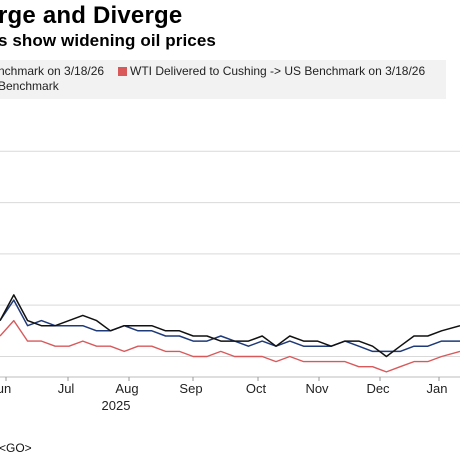  What do you see at coordinates (190, 388) in the screenshot?
I see `x-tick-label: Sep` at bounding box center [190, 388].